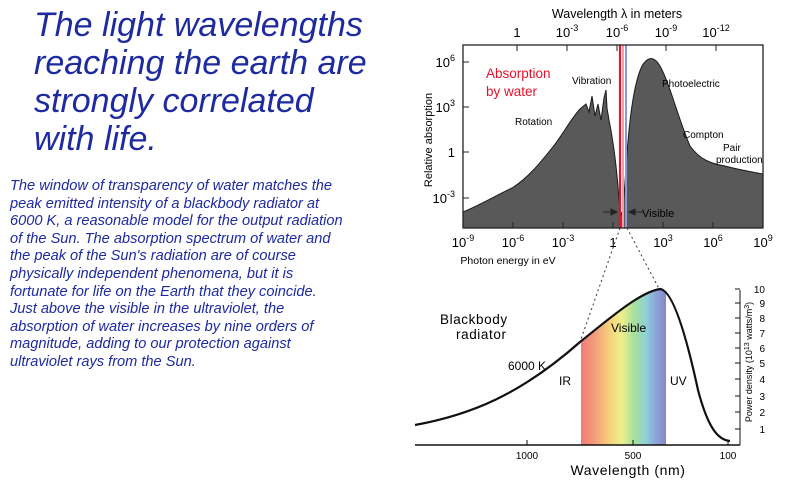 The height and width of the screenshot is (485, 802). What do you see at coordinates (662, 241) in the screenshot?
I see `x-tick-label: 10³` at bounding box center [662, 241].